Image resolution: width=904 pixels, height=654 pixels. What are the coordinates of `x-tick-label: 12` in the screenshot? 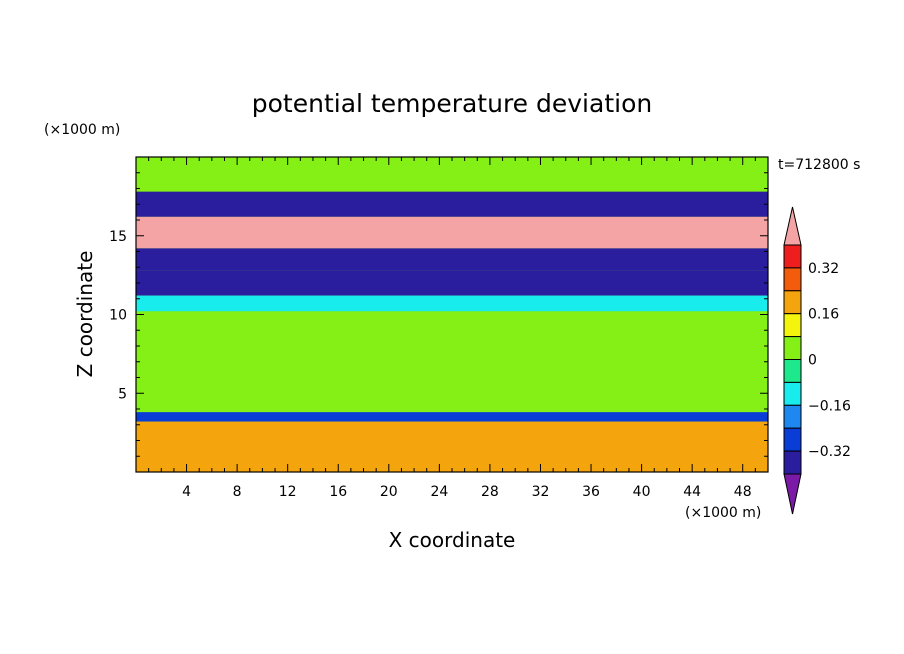 It's located at (288, 492).